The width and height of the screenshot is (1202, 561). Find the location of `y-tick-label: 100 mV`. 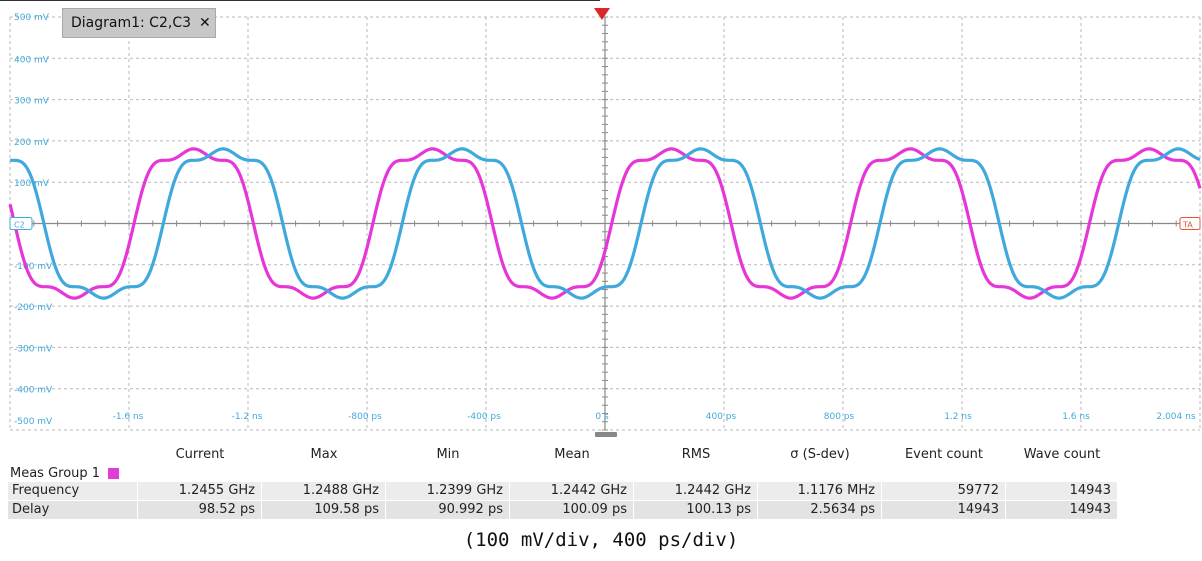

y-tick-label: 100 mV is located at coordinates (32, 184).